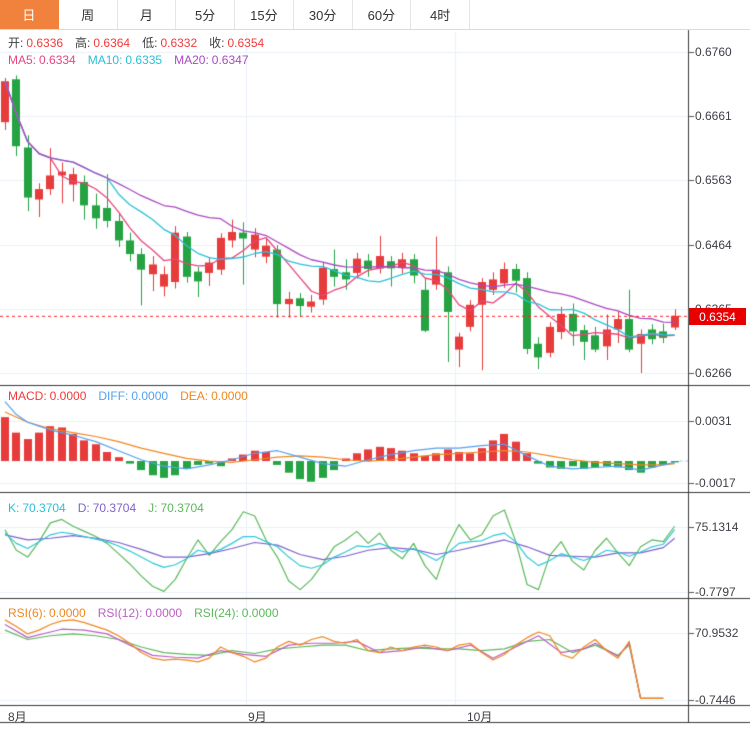 The width and height of the screenshot is (750, 737). What do you see at coordinates (216, 613) in the screenshot?
I see `legend-label: RSI(24):` at bounding box center [216, 613].